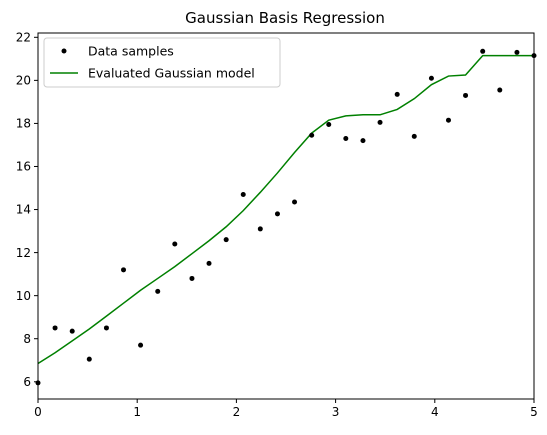 The width and height of the screenshot is (547, 435). I want to click on x-tick-label: 4, so click(435, 412).